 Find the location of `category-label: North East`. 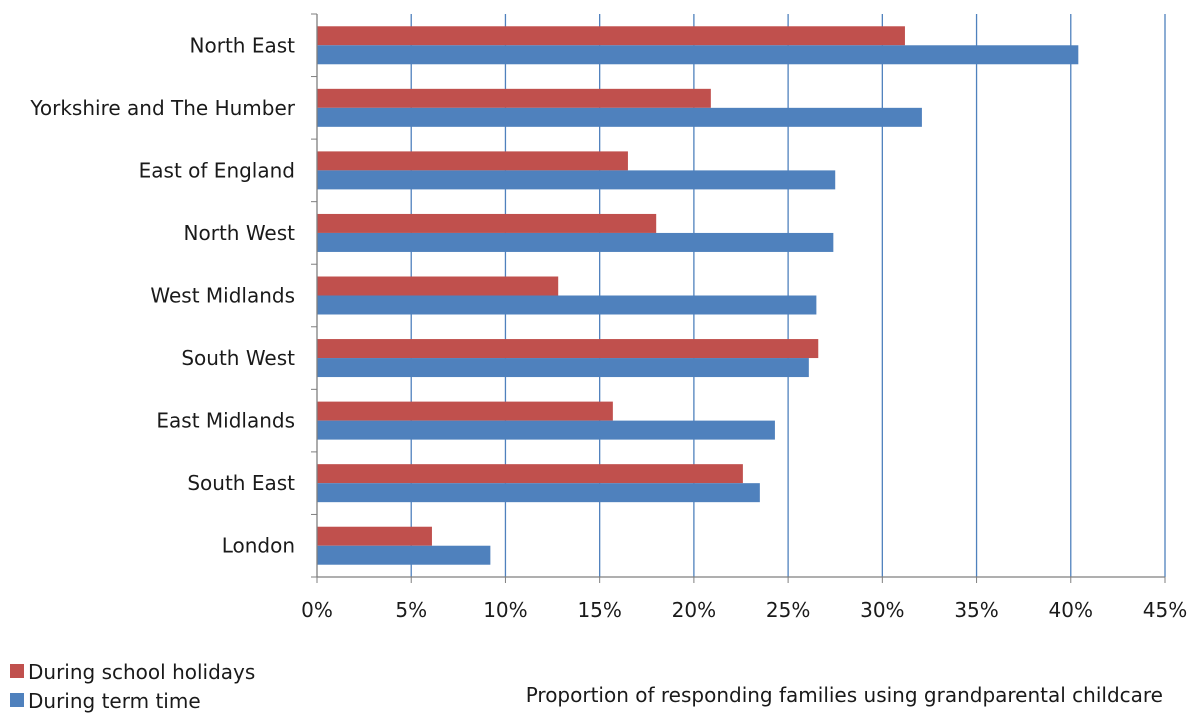

category-label: North East is located at coordinates (243, 45).